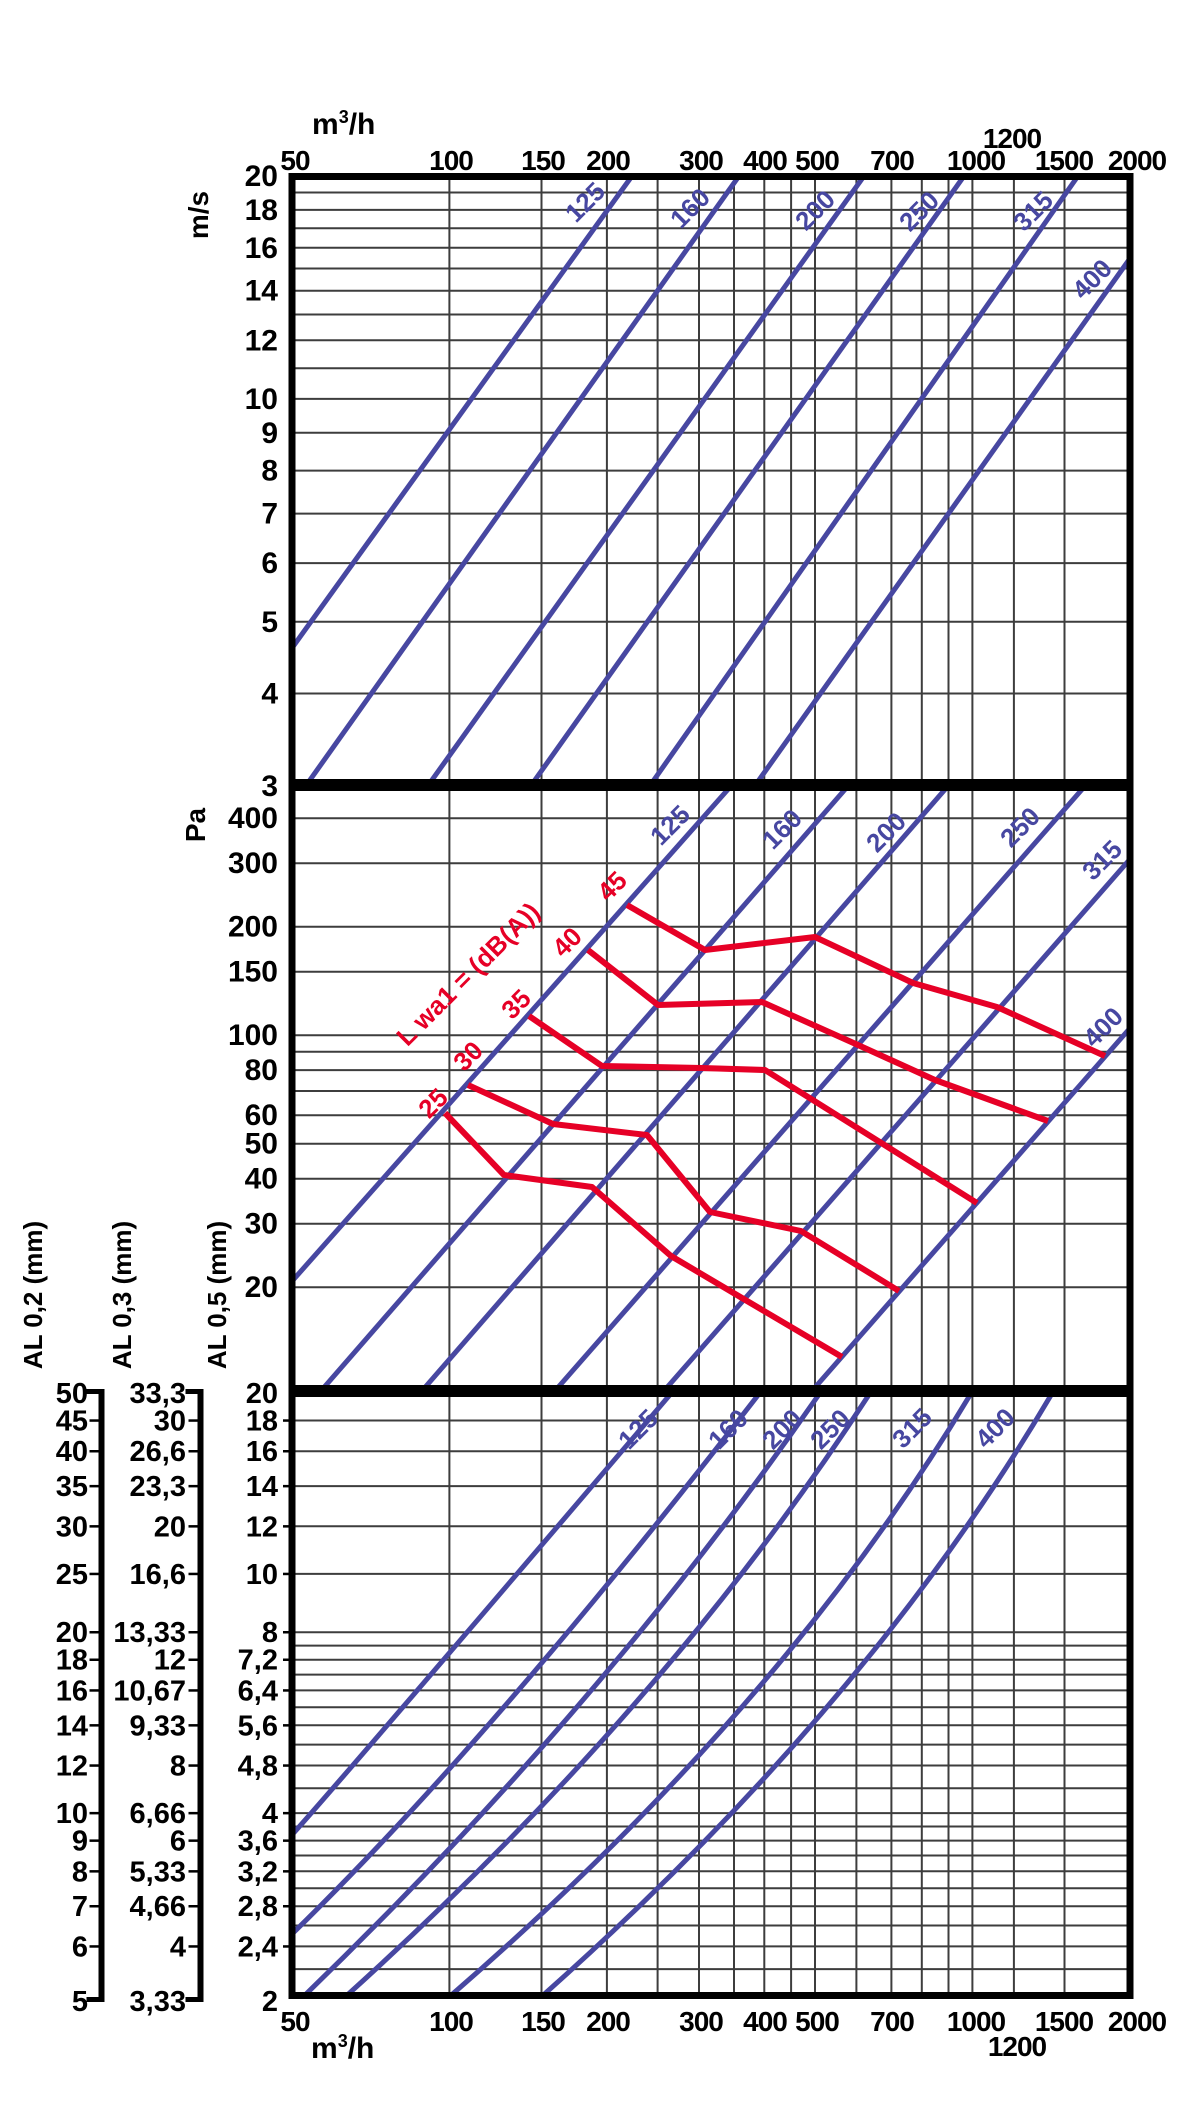  Describe the element at coordinates (158, 1907) in the screenshot. I see `svg-text: 4,66` at that location.